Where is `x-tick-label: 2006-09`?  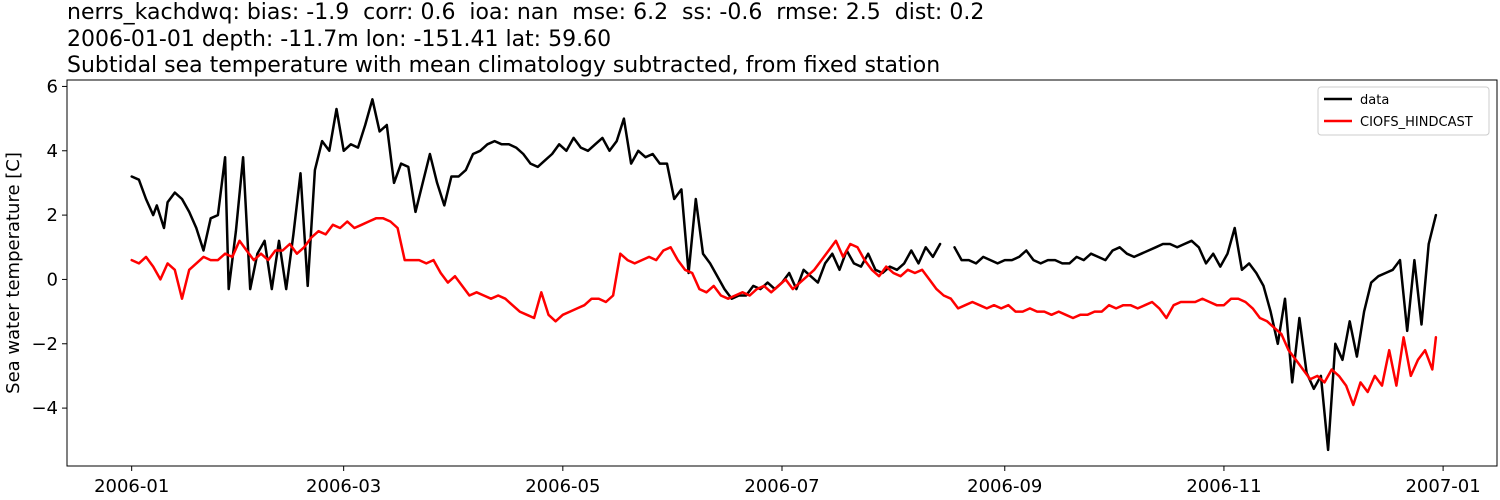 x-tick-label: 2006-09 is located at coordinates (1004, 486).